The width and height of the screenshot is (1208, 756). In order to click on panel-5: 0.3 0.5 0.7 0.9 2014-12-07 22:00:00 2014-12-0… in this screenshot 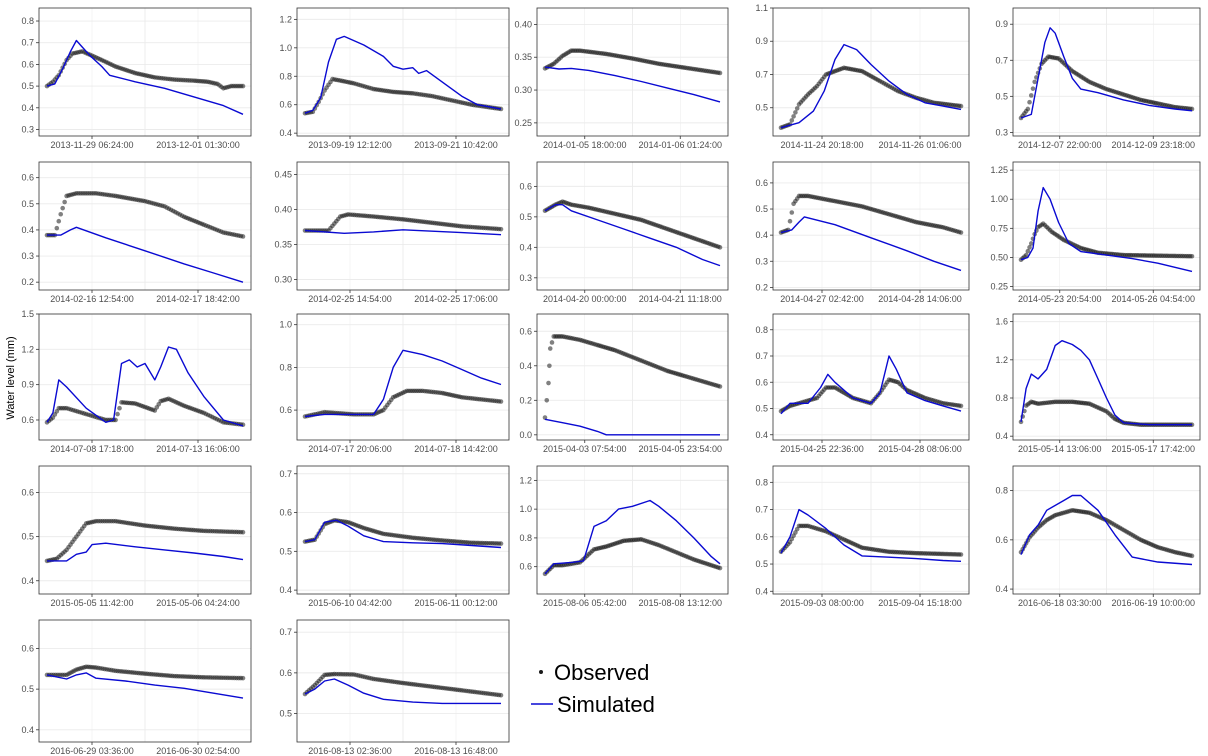, I will do `click(1098, 78)`.